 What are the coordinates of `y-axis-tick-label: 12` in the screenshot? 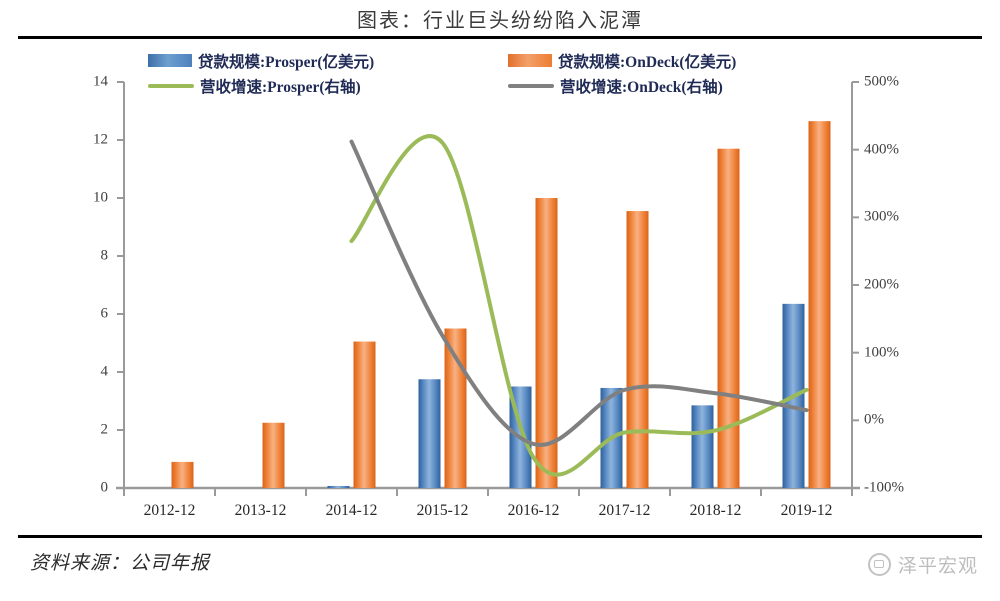 It's located at (100, 139).